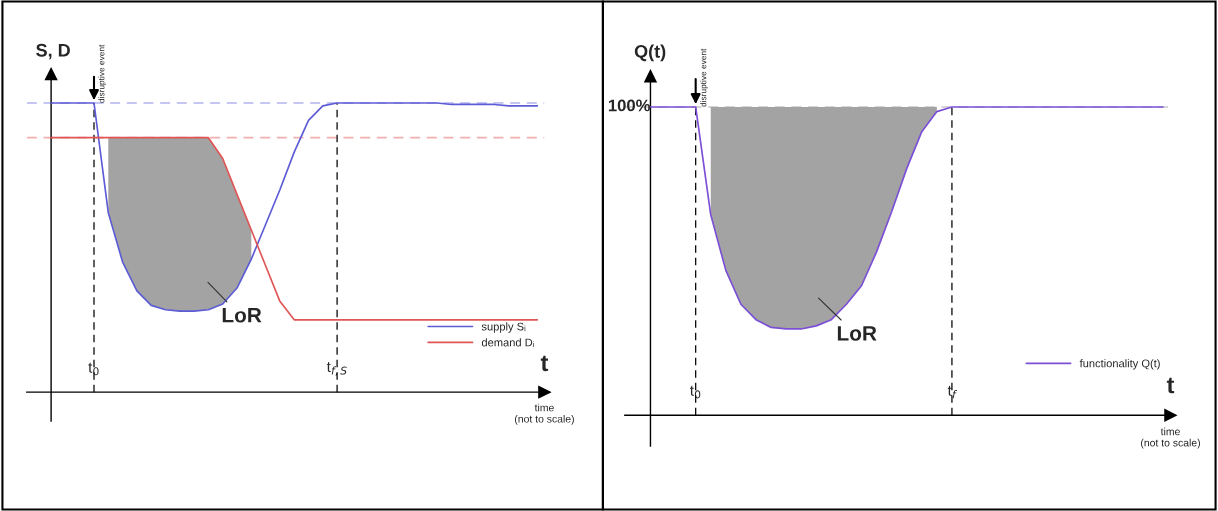  Describe the element at coordinates (650, 53) in the screenshot. I see `y-axis-title: Q(t)` at that location.